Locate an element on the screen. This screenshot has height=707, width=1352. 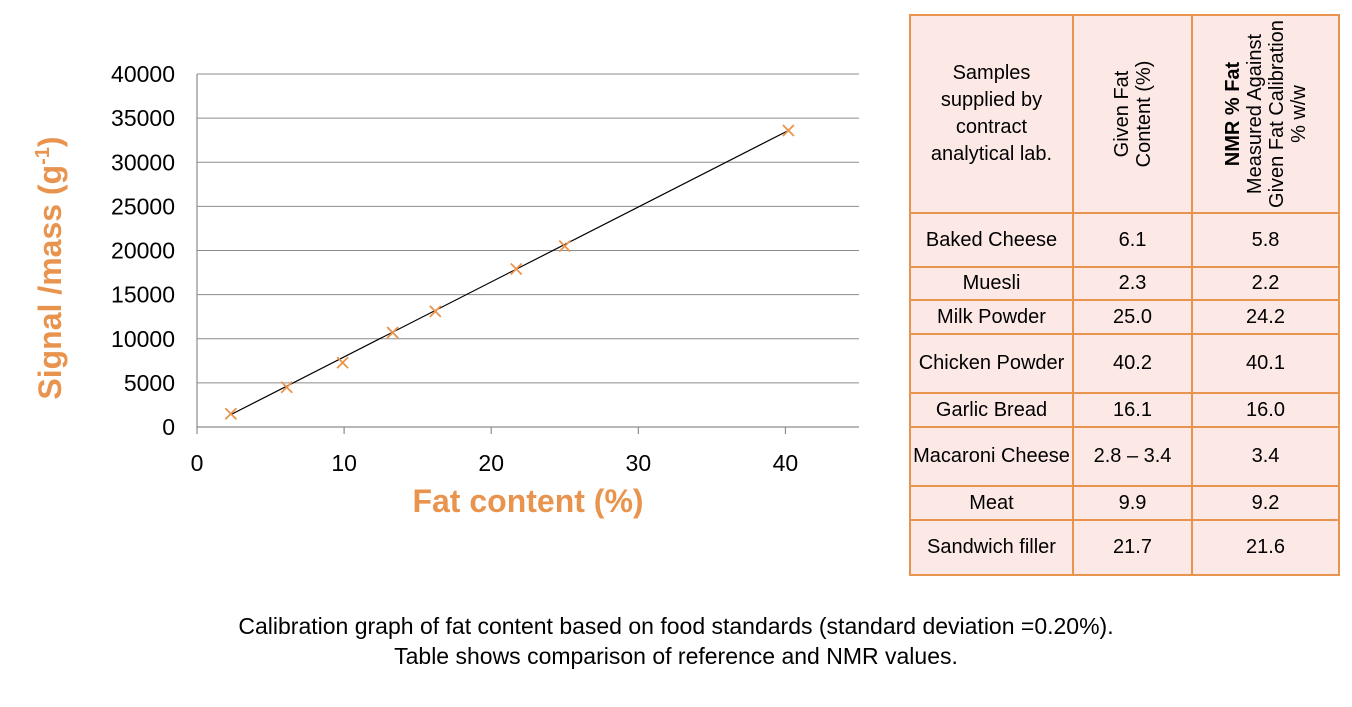
sample-name: Meat is located at coordinates (991, 503).